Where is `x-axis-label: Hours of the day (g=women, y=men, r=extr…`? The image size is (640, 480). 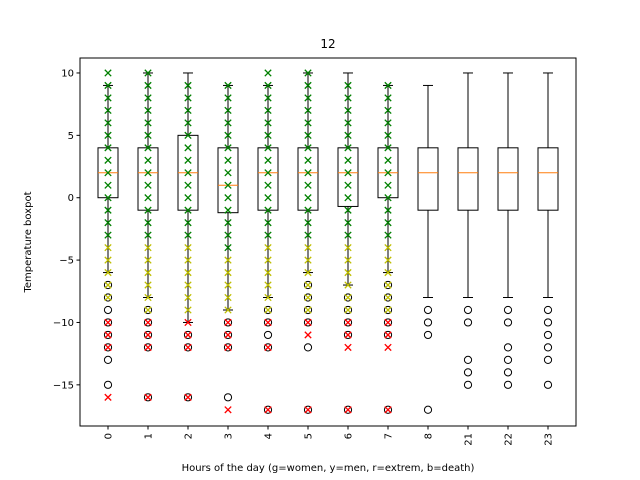 x-axis-label: Hours of the day (g=women, y=men, r=extr… is located at coordinates (328, 468).